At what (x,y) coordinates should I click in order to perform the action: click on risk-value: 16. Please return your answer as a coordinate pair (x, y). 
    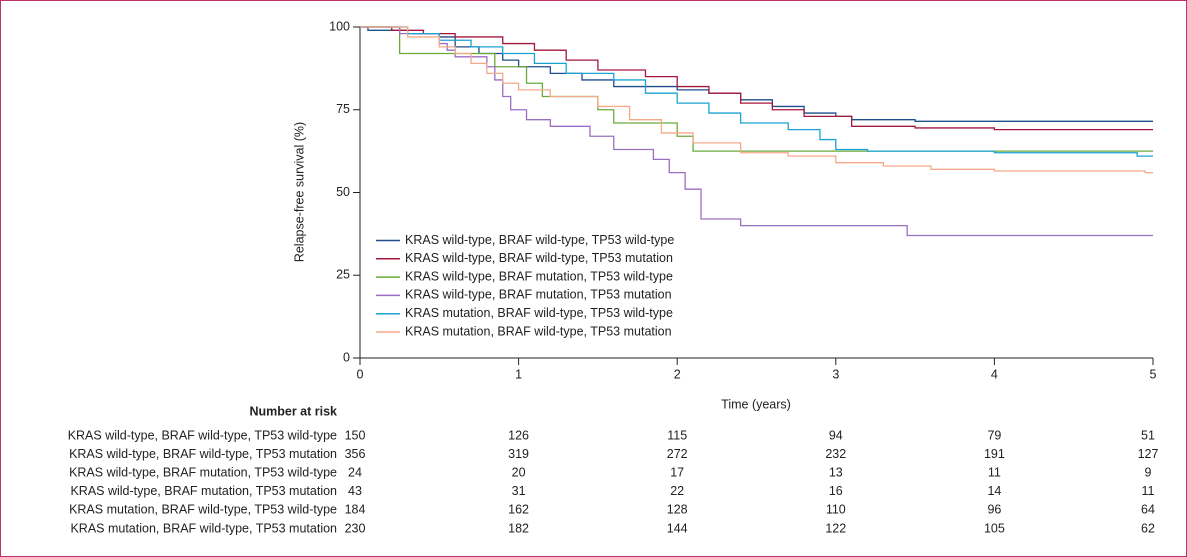
    Looking at the image, I should click on (836, 491).